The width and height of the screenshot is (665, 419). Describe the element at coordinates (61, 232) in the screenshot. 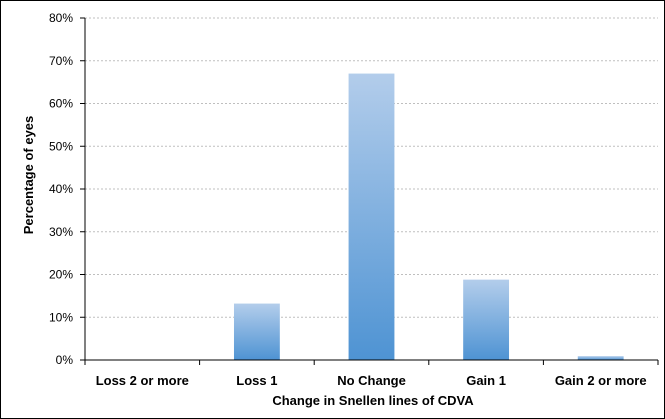

I see `y-tick-label: 30%` at that location.